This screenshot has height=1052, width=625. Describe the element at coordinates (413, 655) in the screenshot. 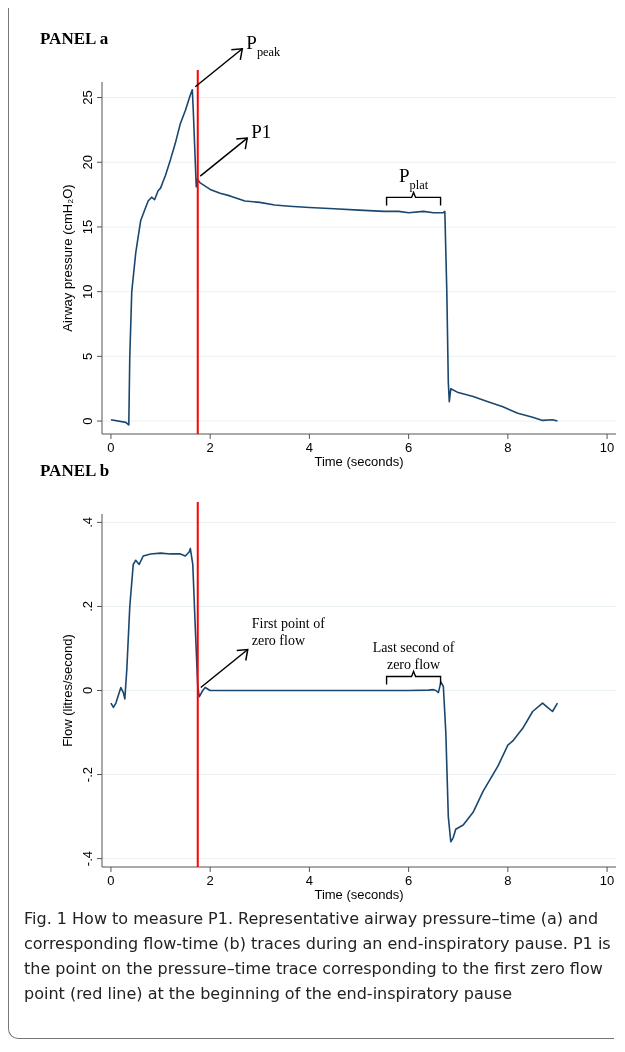

I see `annotation: Last second of zero flow` at that location.